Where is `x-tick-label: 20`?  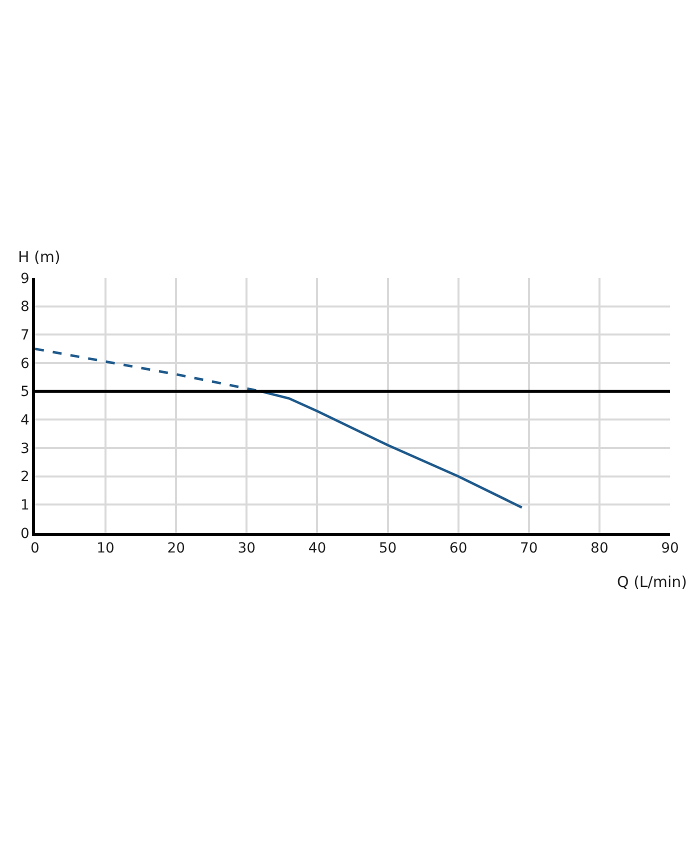
x-tick-label: 20 is located at coordinates (176, 548).